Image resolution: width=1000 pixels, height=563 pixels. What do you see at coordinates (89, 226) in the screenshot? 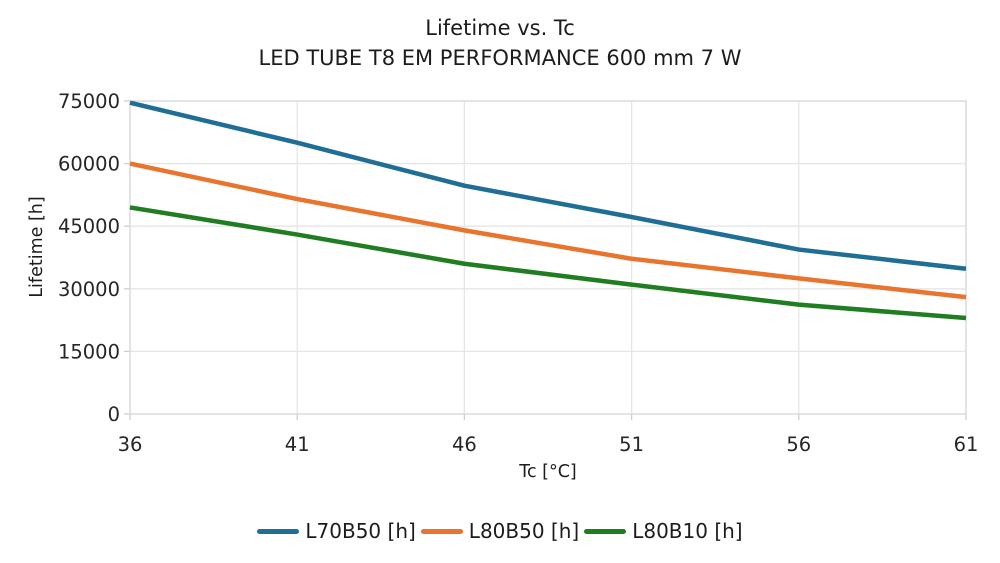
I see `y-tick-label-45000: 45000` at bounding box center [89, 226].